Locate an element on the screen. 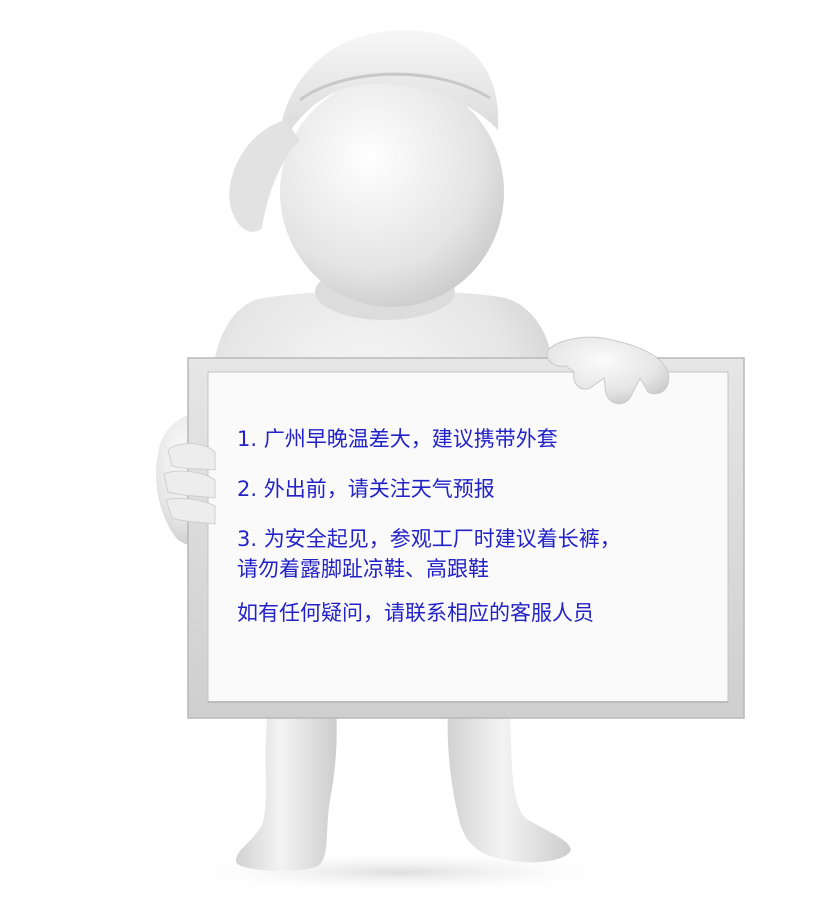  head is located at coordinates (392, 192).